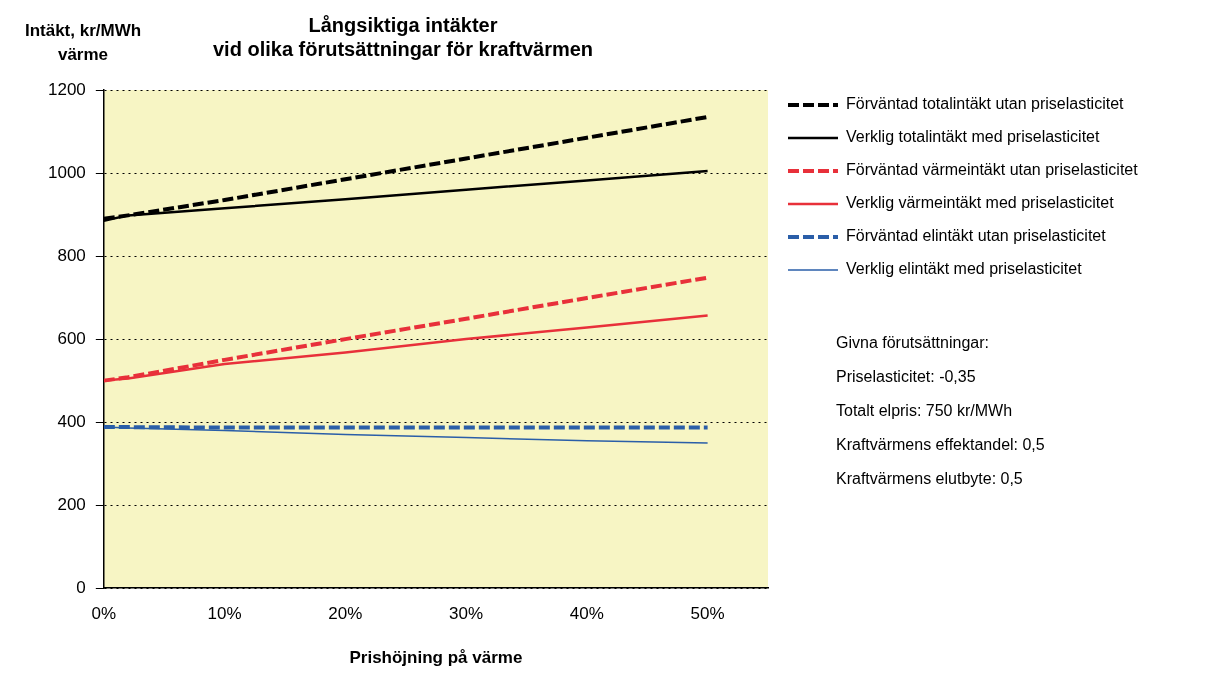  Describe the element at coordinates (71, 421) in the screenshot. I see `y-tick-label: 400` at that location.